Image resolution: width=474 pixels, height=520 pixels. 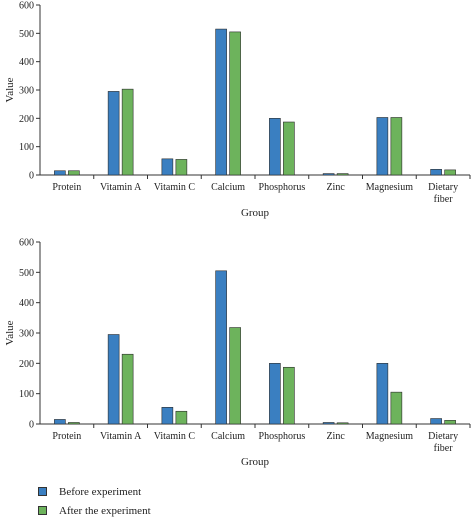 What do you see at coordinates (42, 510) in the screenshot?
I see `legend-swatch-after` at bounding box center [42, 510].